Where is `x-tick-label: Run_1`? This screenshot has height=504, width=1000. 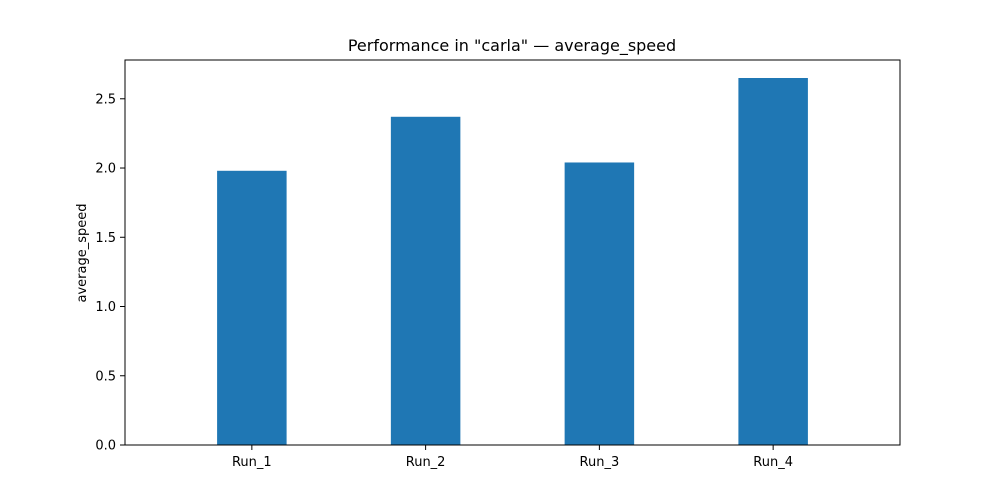 x-tick-label: Run_1 is located at coordinates (252, 462).